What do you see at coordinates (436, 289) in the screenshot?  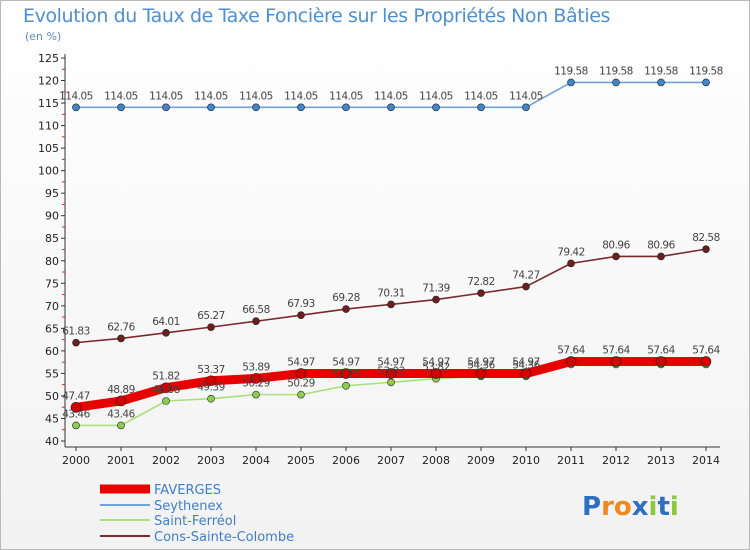 I see `data-label-cons-sainte-colombe: 71.39` at bounding box center [436, 289].